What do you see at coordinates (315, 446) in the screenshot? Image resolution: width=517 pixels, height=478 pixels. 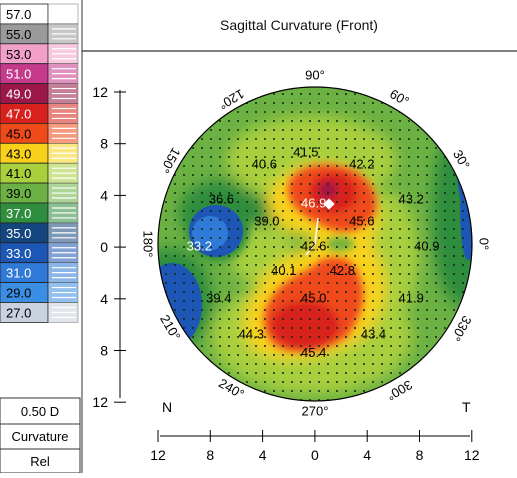 I see `horizontal-axis: 12 8 4 0 4 8 12` at bounding box center [315, 446].